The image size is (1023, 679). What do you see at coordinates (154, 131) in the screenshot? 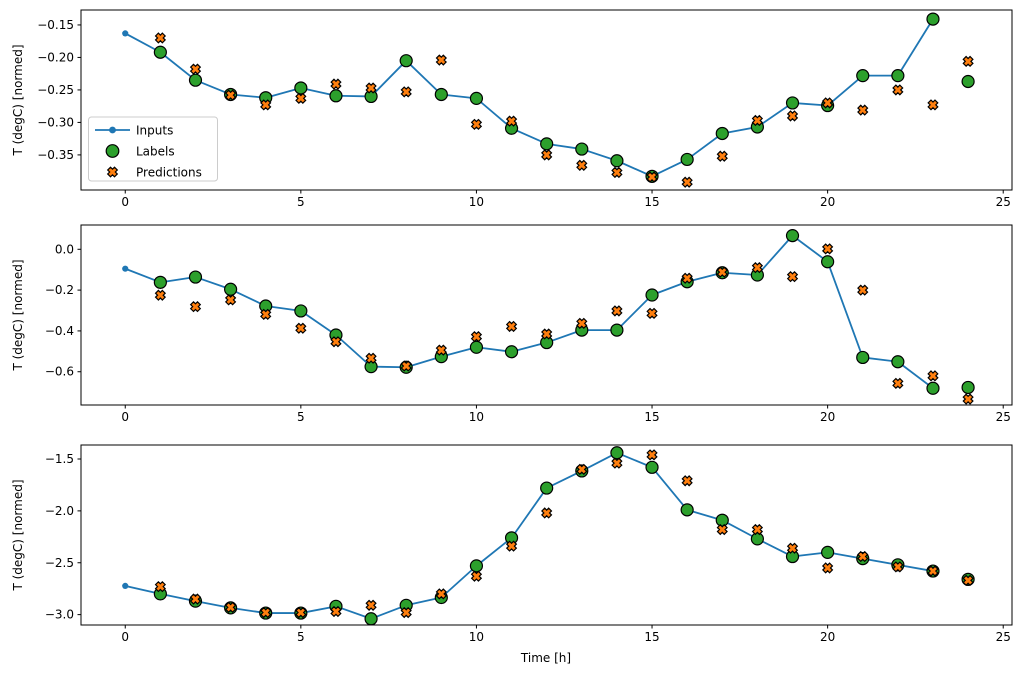
I see `legend-item-label: Inputs` at bounding box center [154, 131].